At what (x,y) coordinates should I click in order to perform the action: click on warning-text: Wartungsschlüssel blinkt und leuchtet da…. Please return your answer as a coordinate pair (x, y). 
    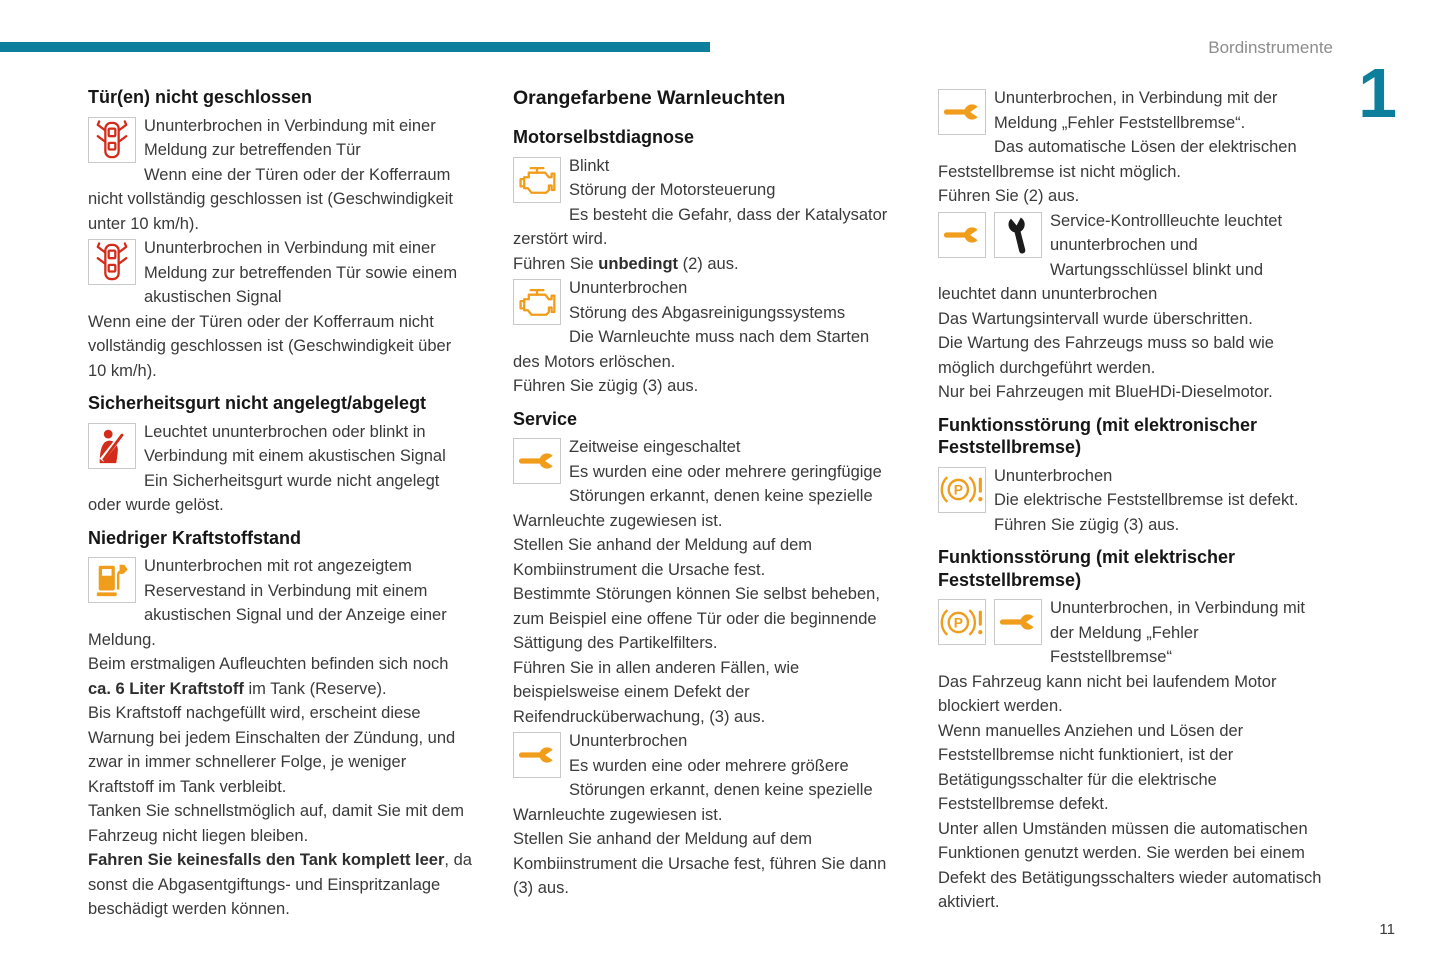
    Looking at the image, I should click on (1101, 282).